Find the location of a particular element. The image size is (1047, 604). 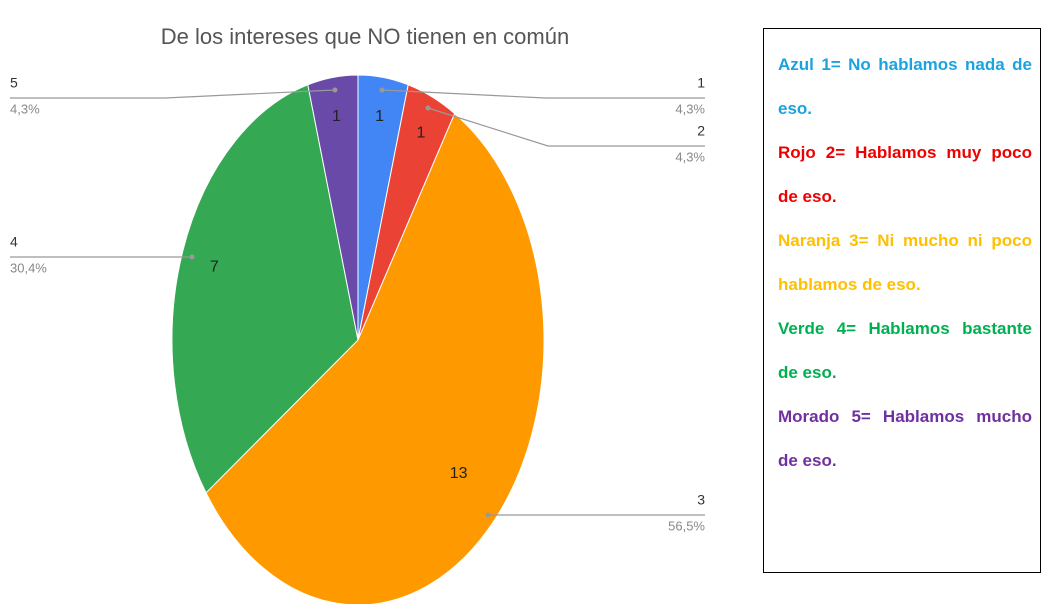

slice-label: 7 is located at coordinates (214, 266).